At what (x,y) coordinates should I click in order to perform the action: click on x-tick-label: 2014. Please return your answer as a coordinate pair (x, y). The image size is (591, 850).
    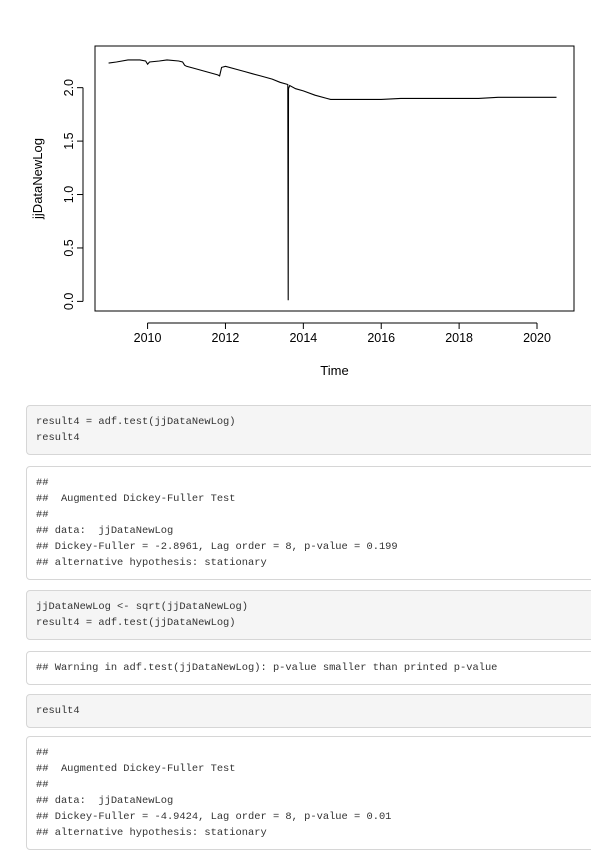
    Looking at the image, I should click on (303, 338).